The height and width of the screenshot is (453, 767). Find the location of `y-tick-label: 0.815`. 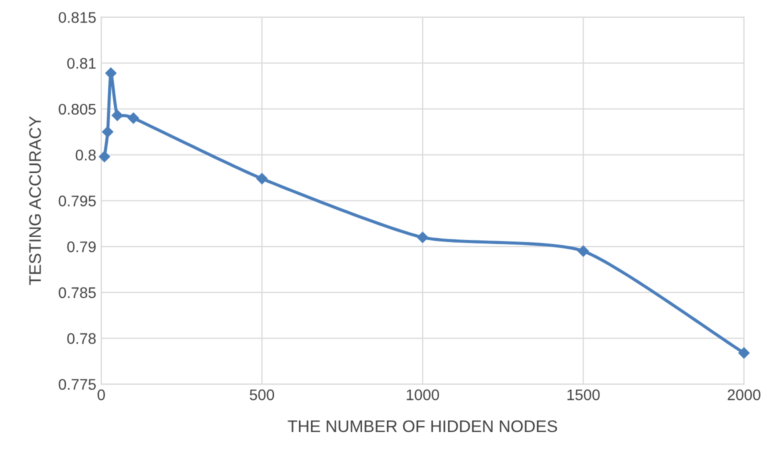

y-tick-label: 0.815 is located at coordinates (77, 17).